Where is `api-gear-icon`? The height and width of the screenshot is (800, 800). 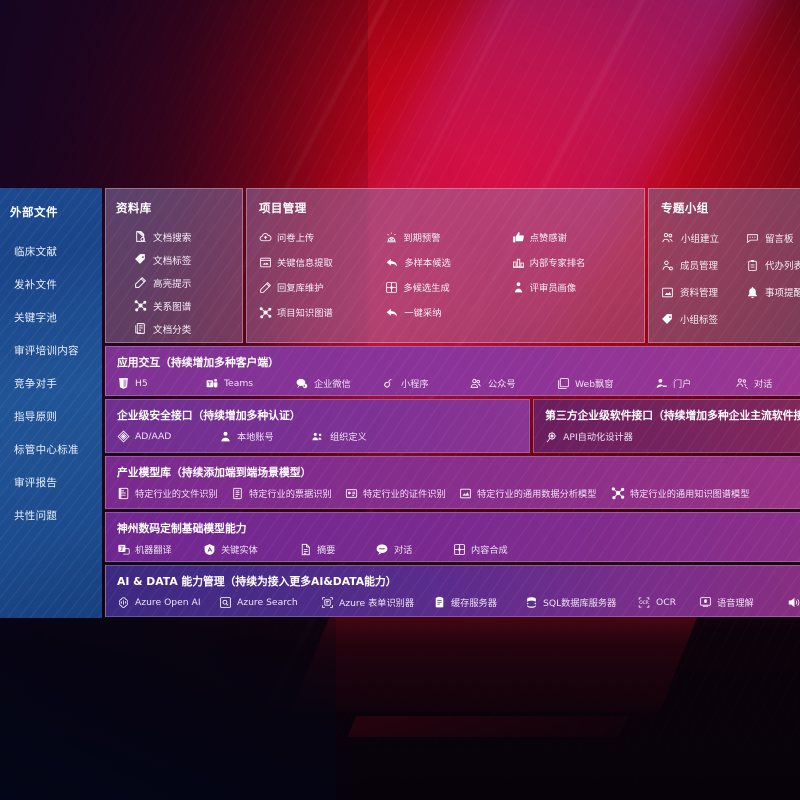
api-gear-icon is located at coordinates (551, 436).